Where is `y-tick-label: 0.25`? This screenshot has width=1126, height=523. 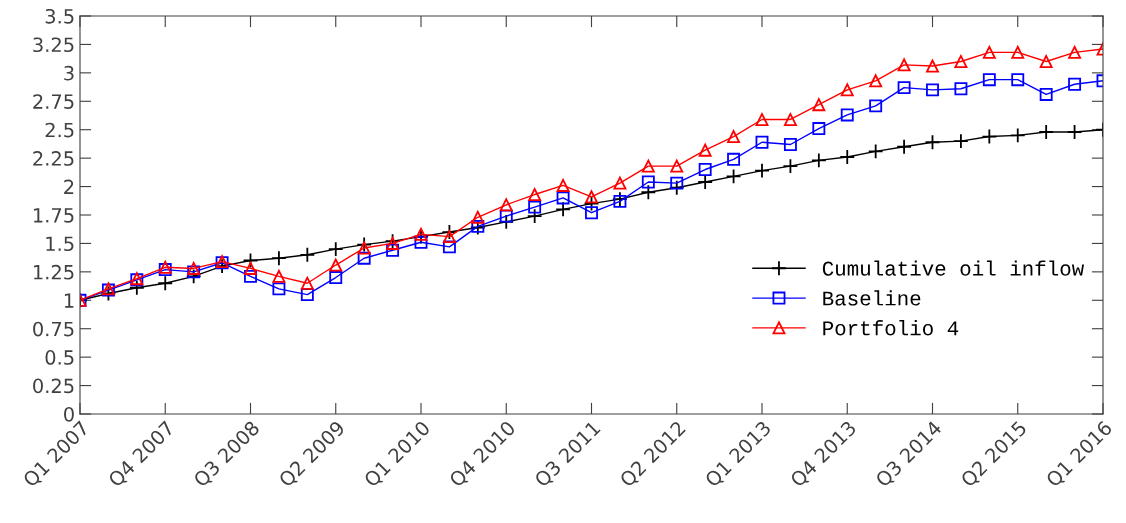 y-tick-label: 0.25 is located at coordinates (53, 386).